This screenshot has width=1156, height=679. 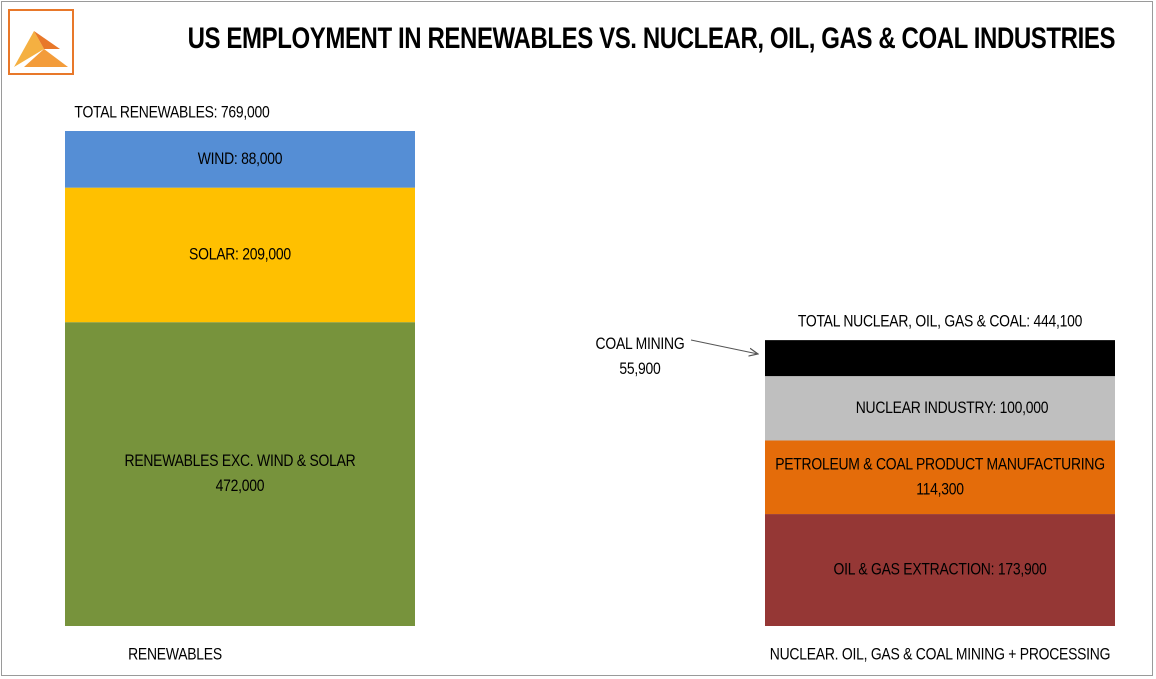 I want to click on segment-label-1-0: OIL & GAS EXTRACTION: 173,900, so click(x=941, y=569).